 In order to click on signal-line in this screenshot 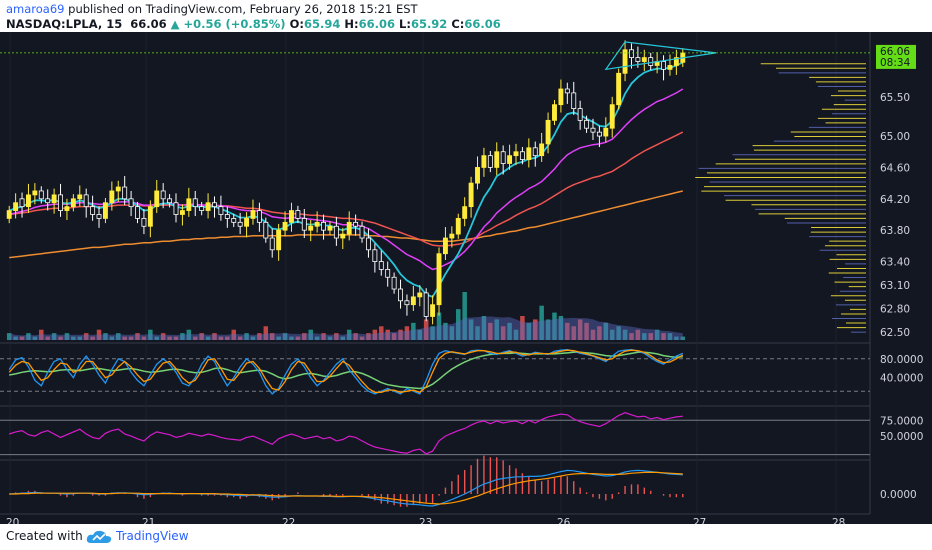, I will do `click(346, 488)`.